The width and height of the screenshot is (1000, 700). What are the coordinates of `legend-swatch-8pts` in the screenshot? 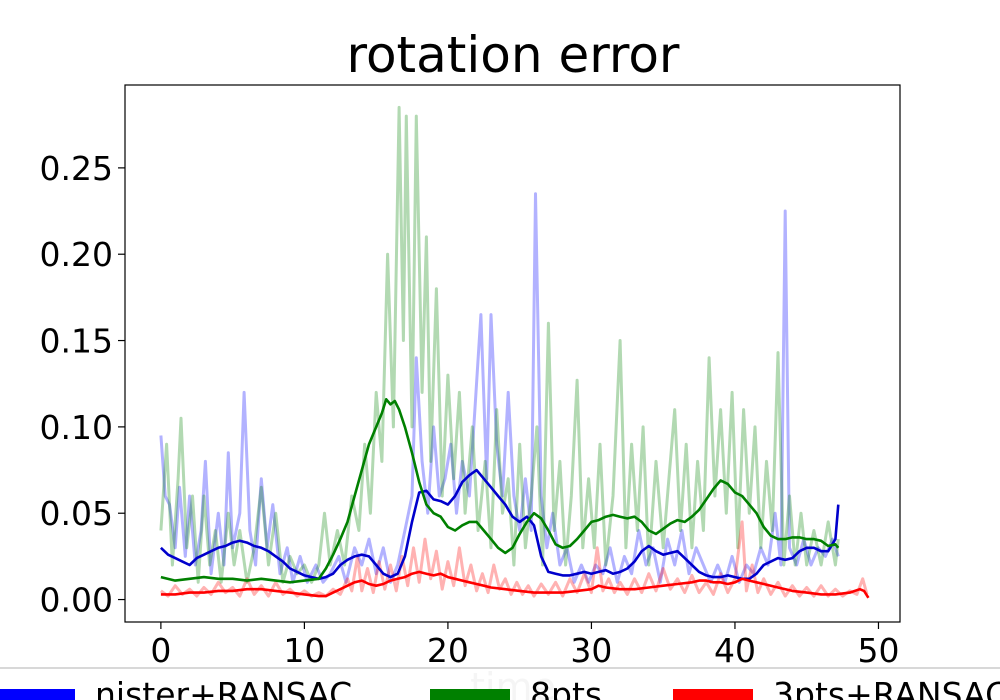 It's located at (470, 694).